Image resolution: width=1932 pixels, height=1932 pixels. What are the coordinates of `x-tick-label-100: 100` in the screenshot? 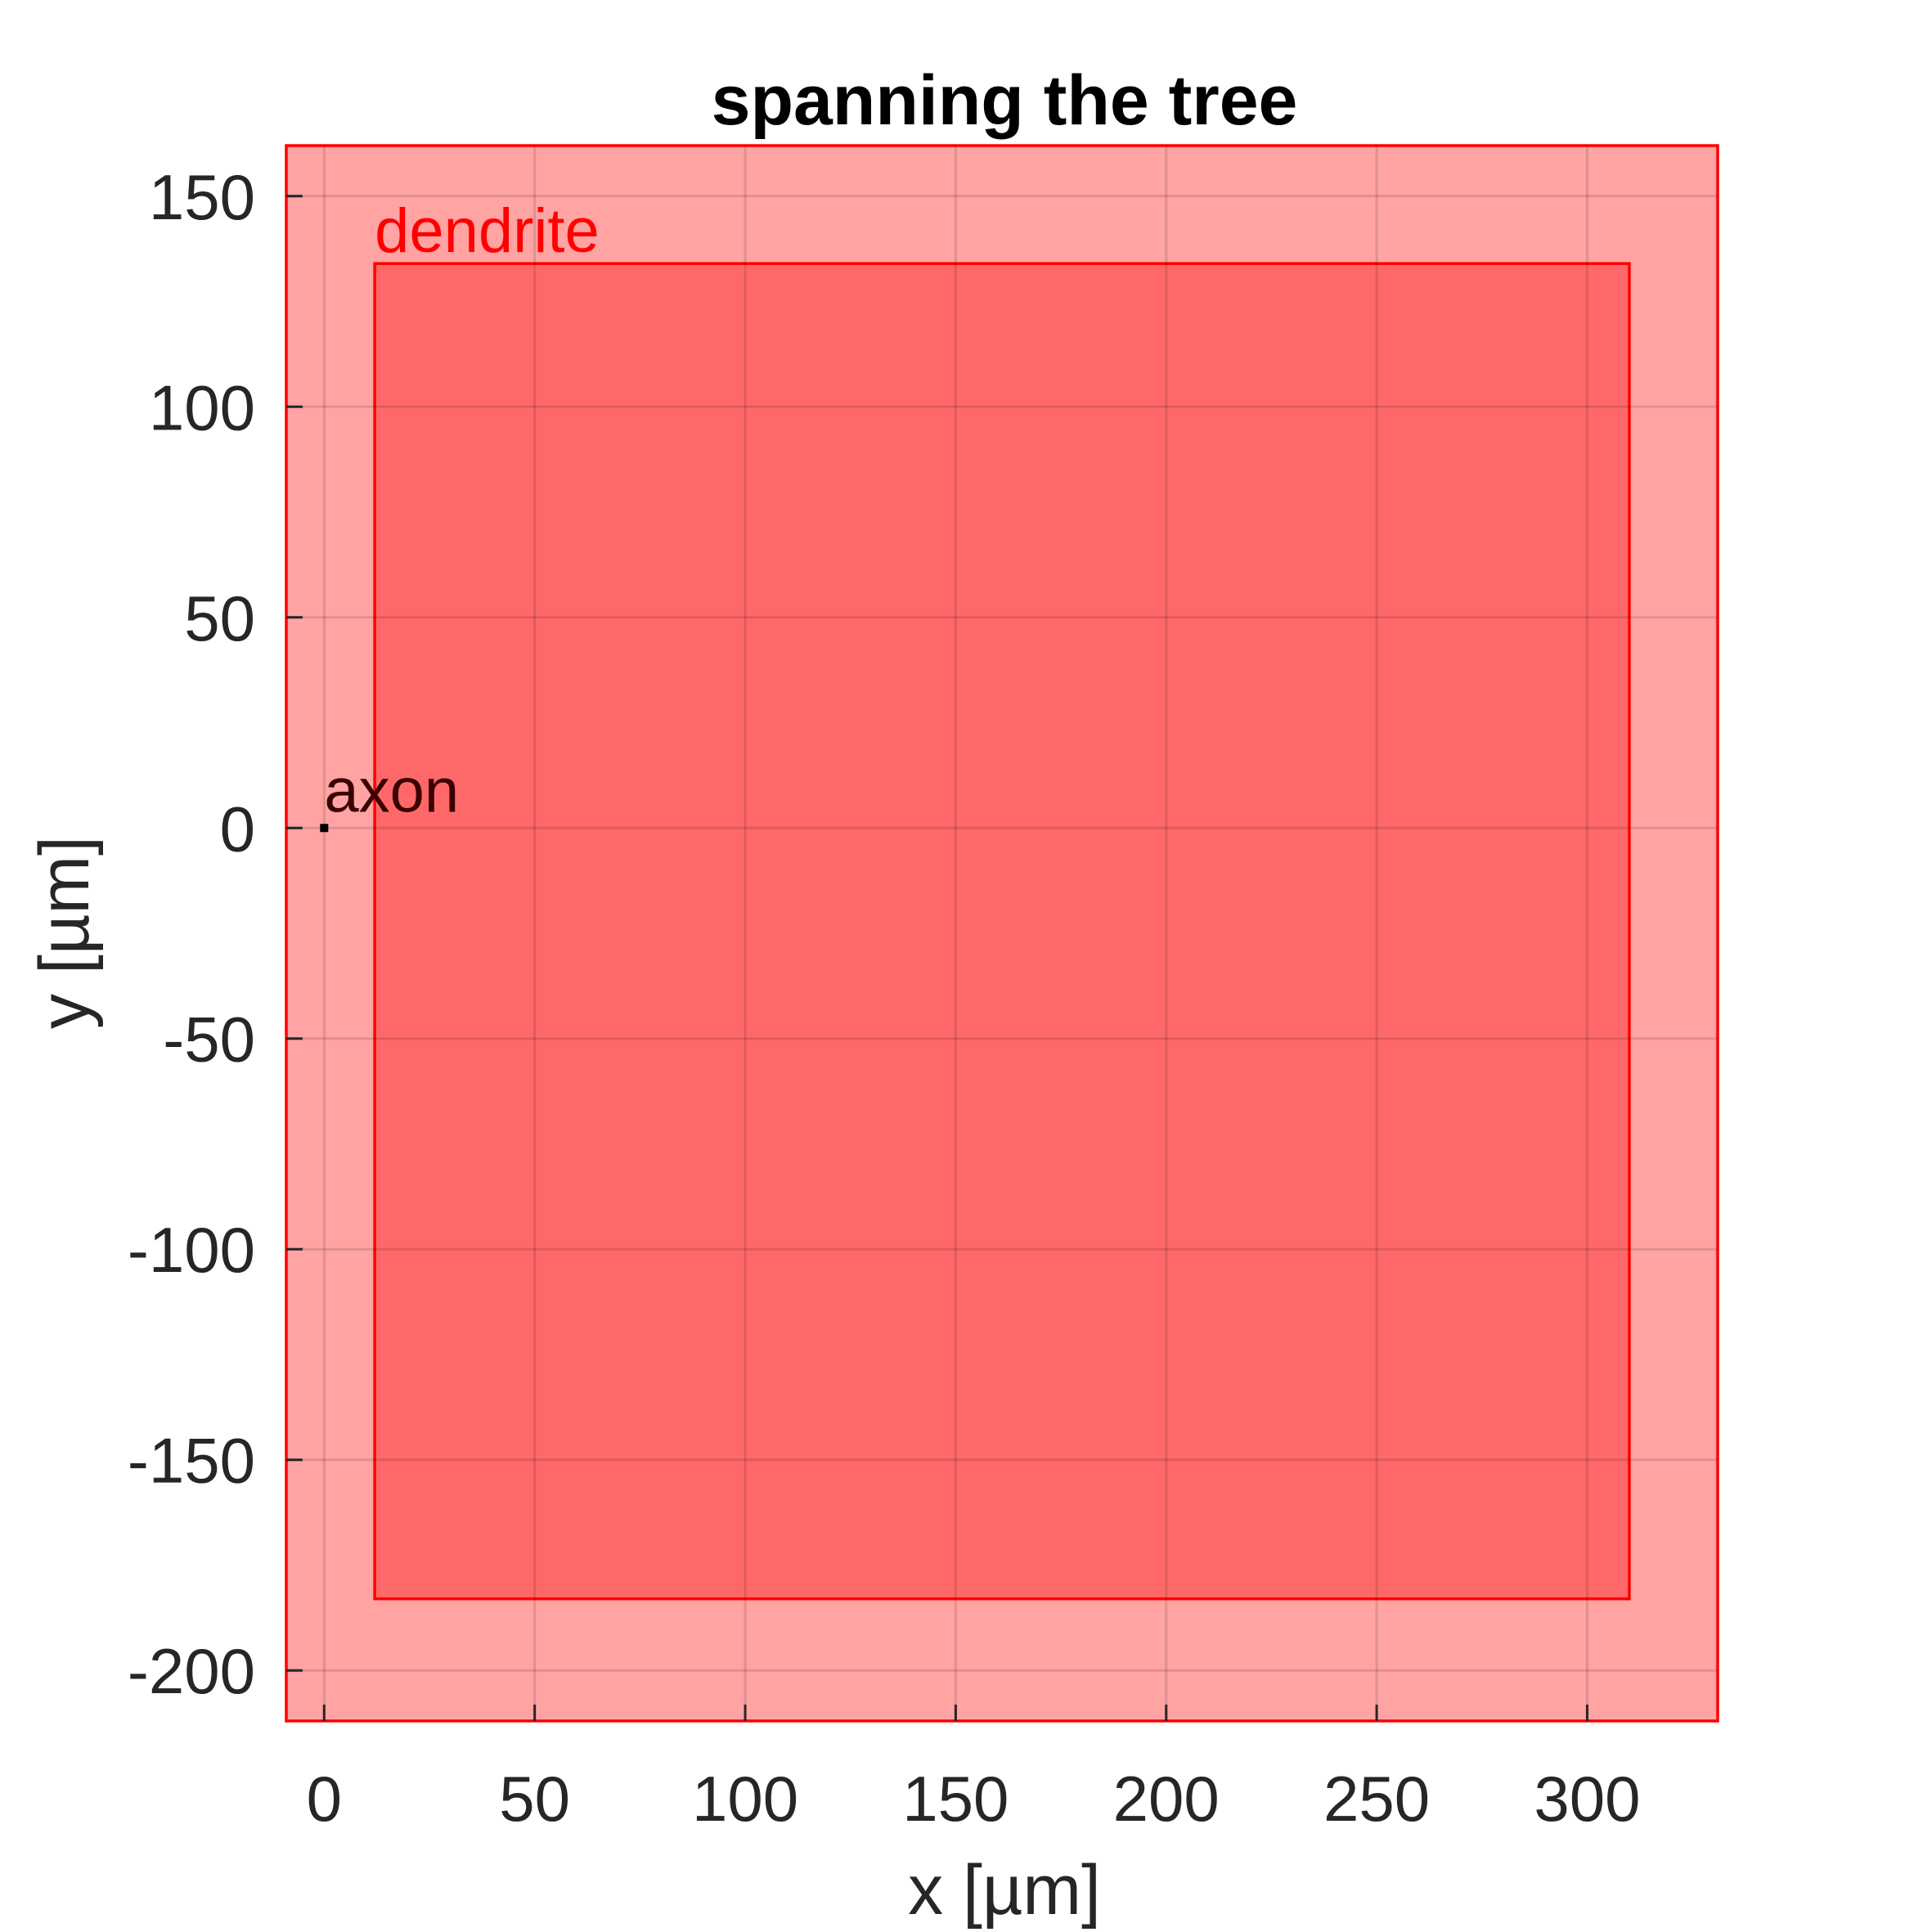 It's located at (745, 1799).